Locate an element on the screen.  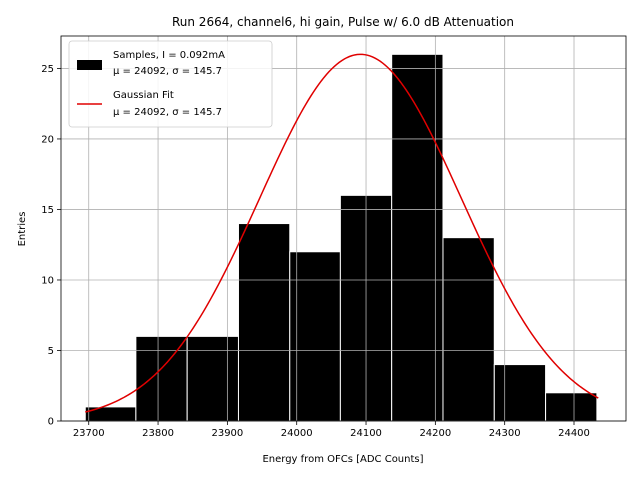
legend-box is located at coordinates (170, 84).